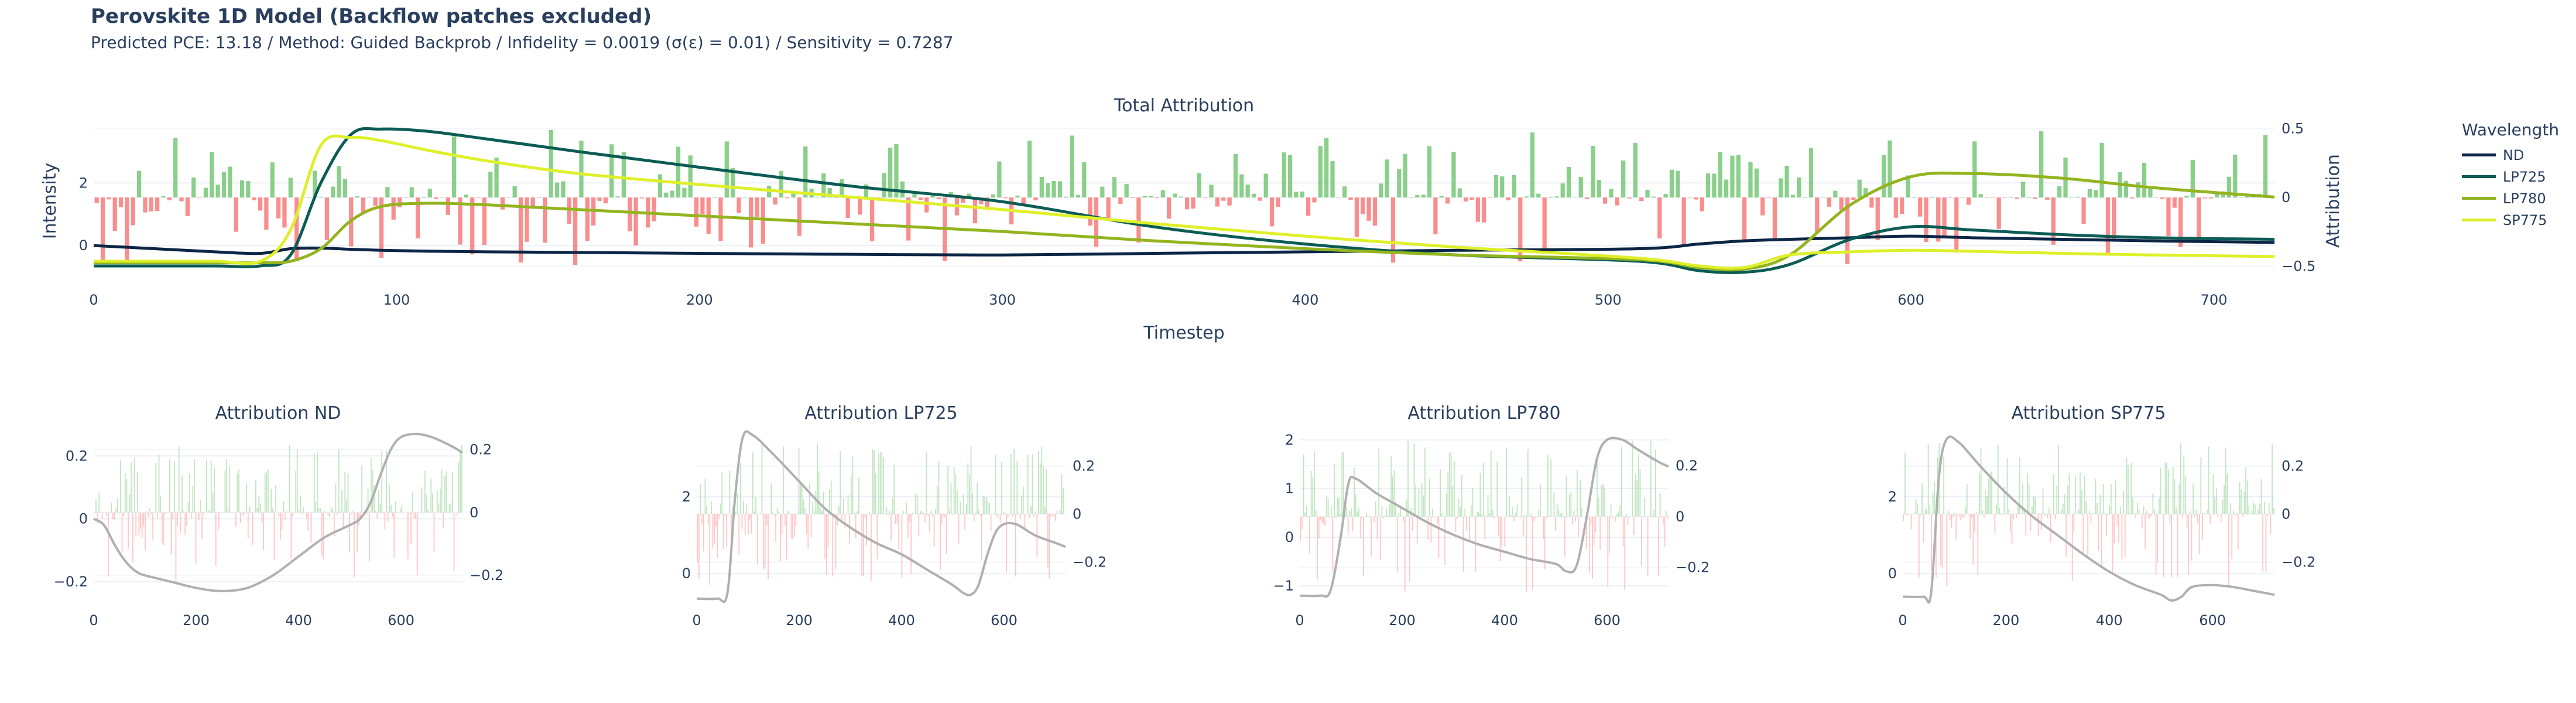 The width and height of the screenshot is (2576, 703). Describe the element at coordinates (2511, 176) in the screenshot. I see `legend-item-lp725: LP725` at that location.